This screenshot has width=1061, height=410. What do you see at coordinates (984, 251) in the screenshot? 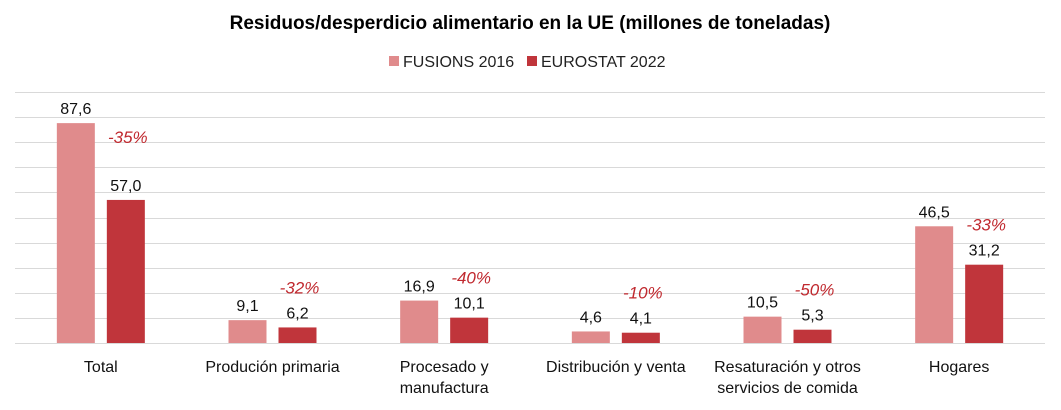
I see `data-label: 31,2` at bounding box center [984, 251].